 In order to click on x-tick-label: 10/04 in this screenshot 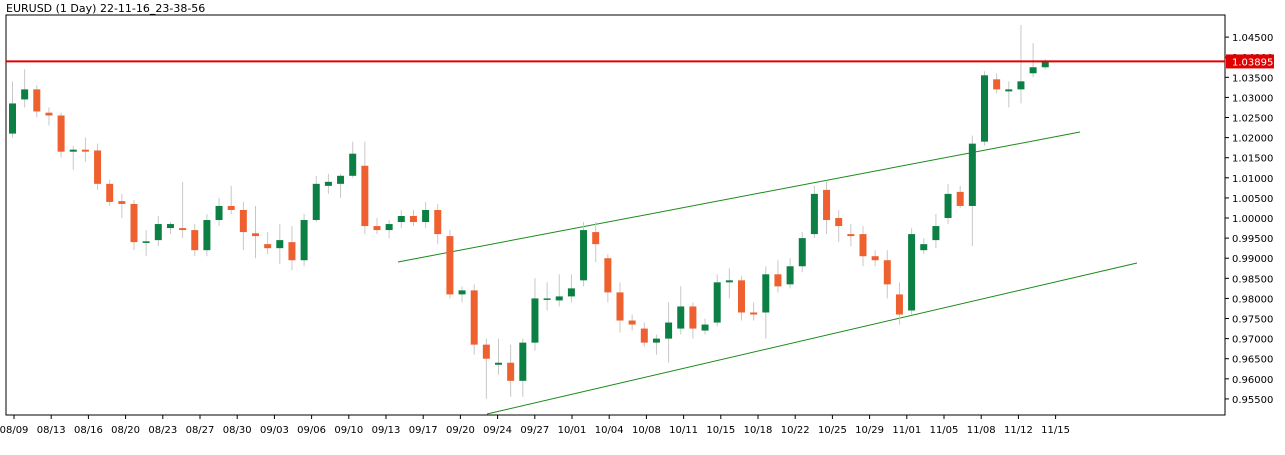, I will do `click(609, 430)`.